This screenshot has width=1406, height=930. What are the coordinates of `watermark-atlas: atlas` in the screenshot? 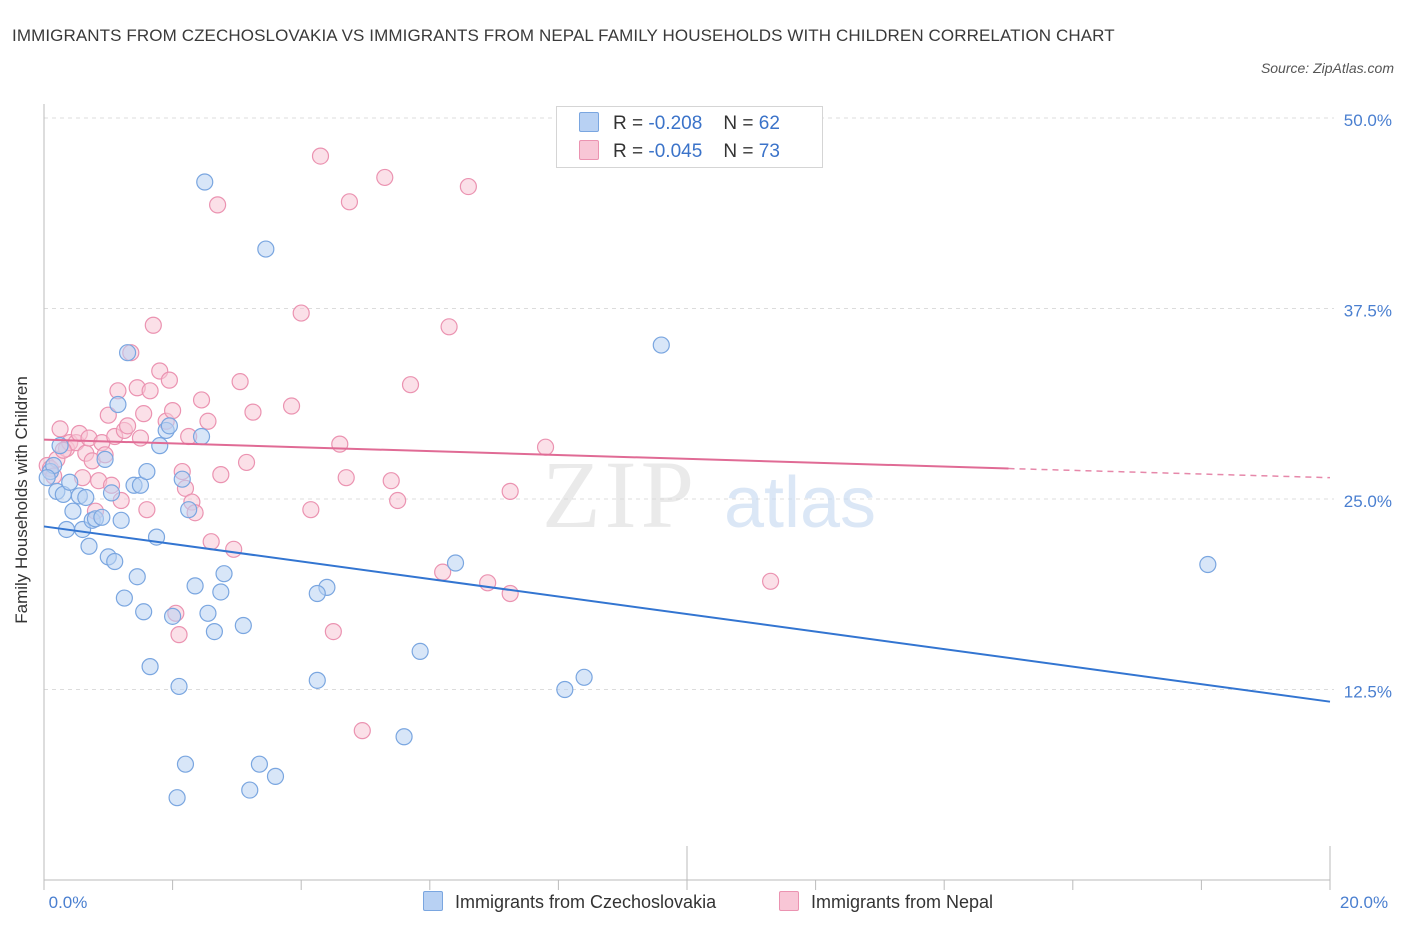 It's located at (800, 503).